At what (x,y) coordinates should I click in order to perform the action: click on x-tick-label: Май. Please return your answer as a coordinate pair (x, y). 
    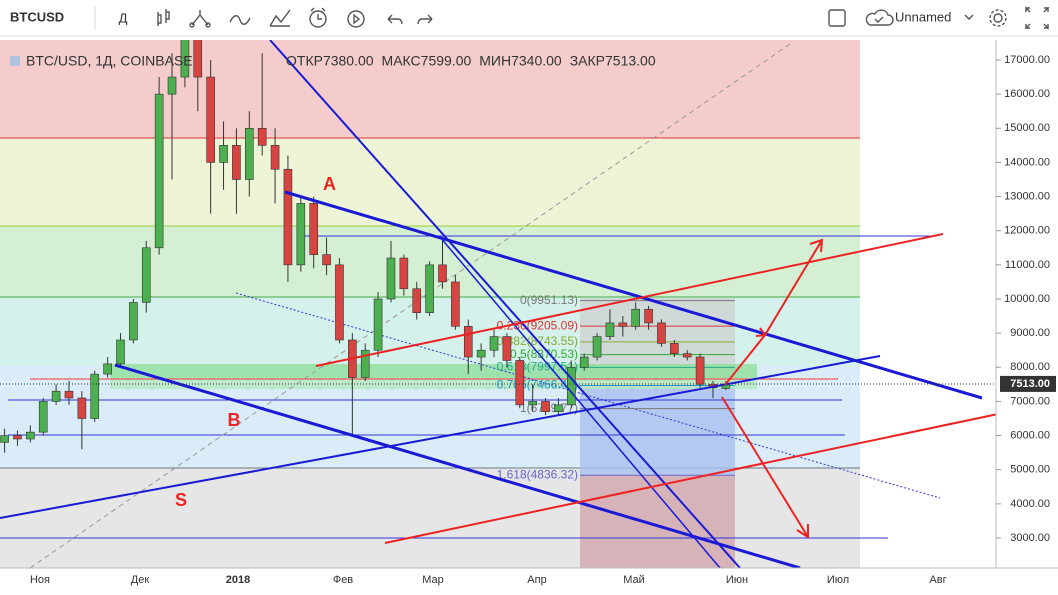
    Looking at the image, I should click on (634, 580).